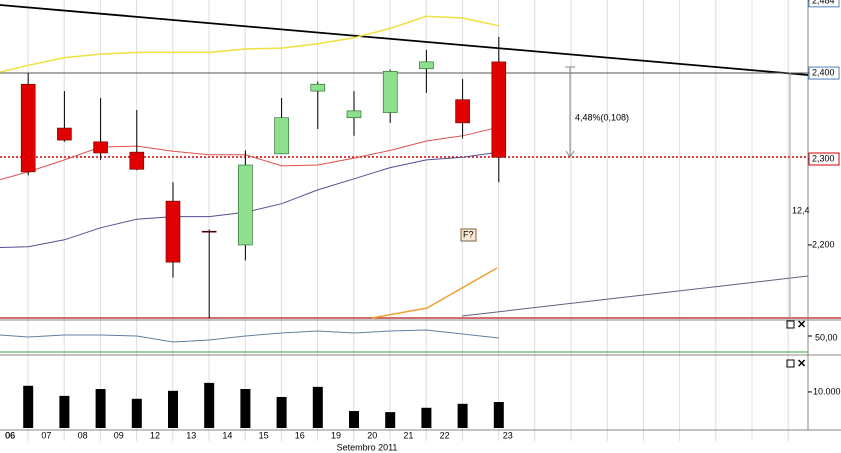 The height and width of the screenshot is (453, 841). What do you see at coordinates (83, 435) in the screenshot?
I see `x-tick-label: 08` at bounding box center [83, 435].